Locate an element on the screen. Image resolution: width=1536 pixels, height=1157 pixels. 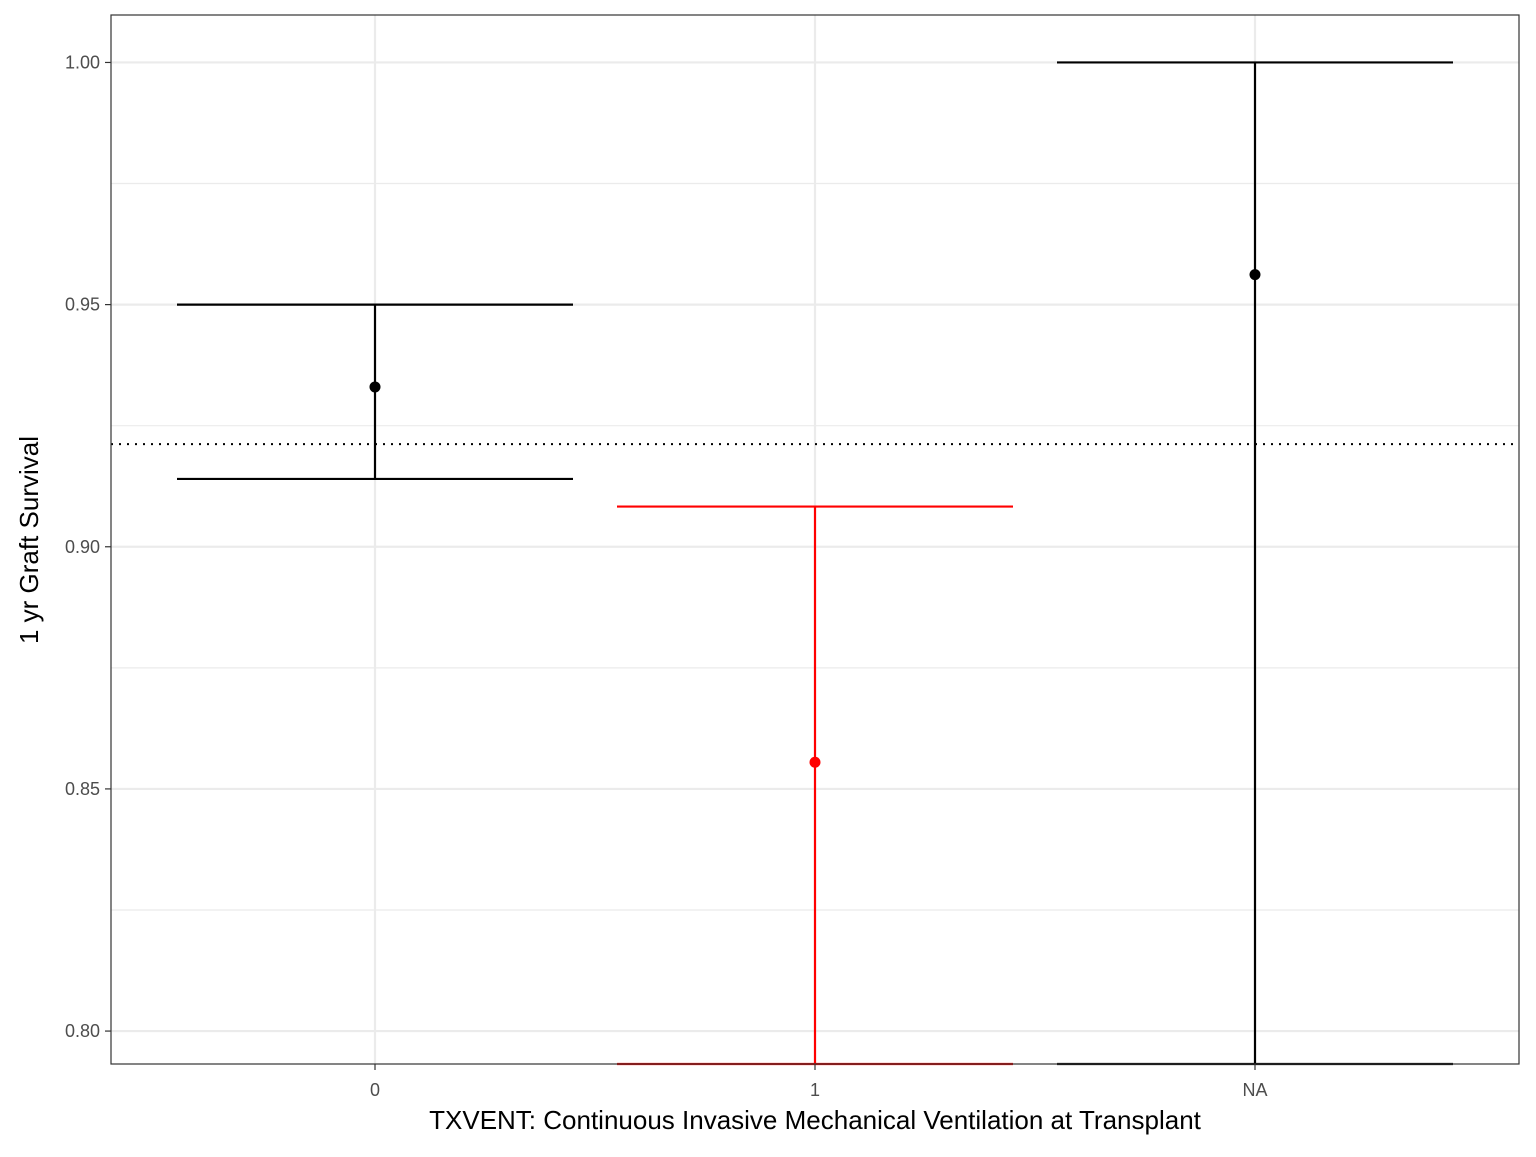
y-tick-label: 0.90 is located at coordinates (82, 547).